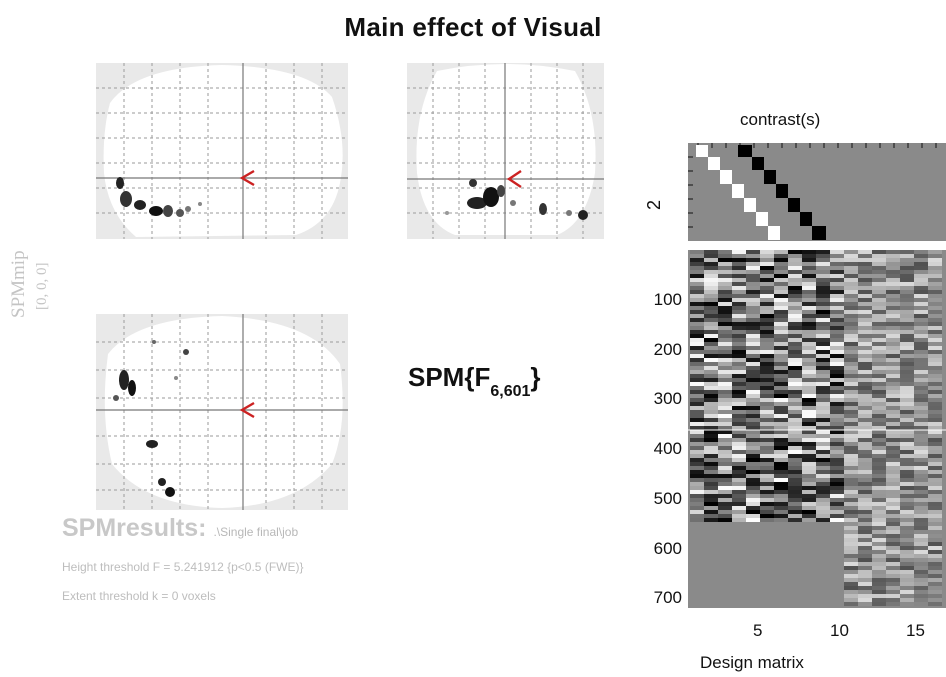 This screenshot has width=946, height=677. I want to click on glass-brain-sagittal, so click(222, 151).